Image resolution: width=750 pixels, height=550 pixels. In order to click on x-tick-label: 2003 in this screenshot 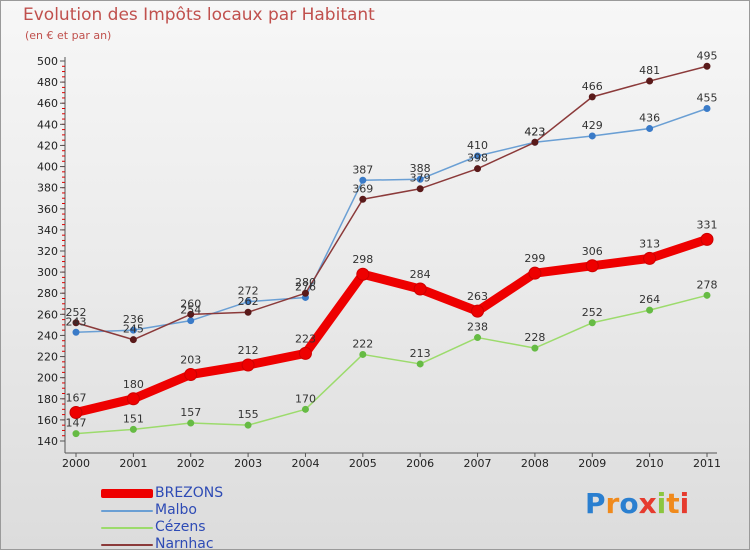, I will do `click(248, 463)`.